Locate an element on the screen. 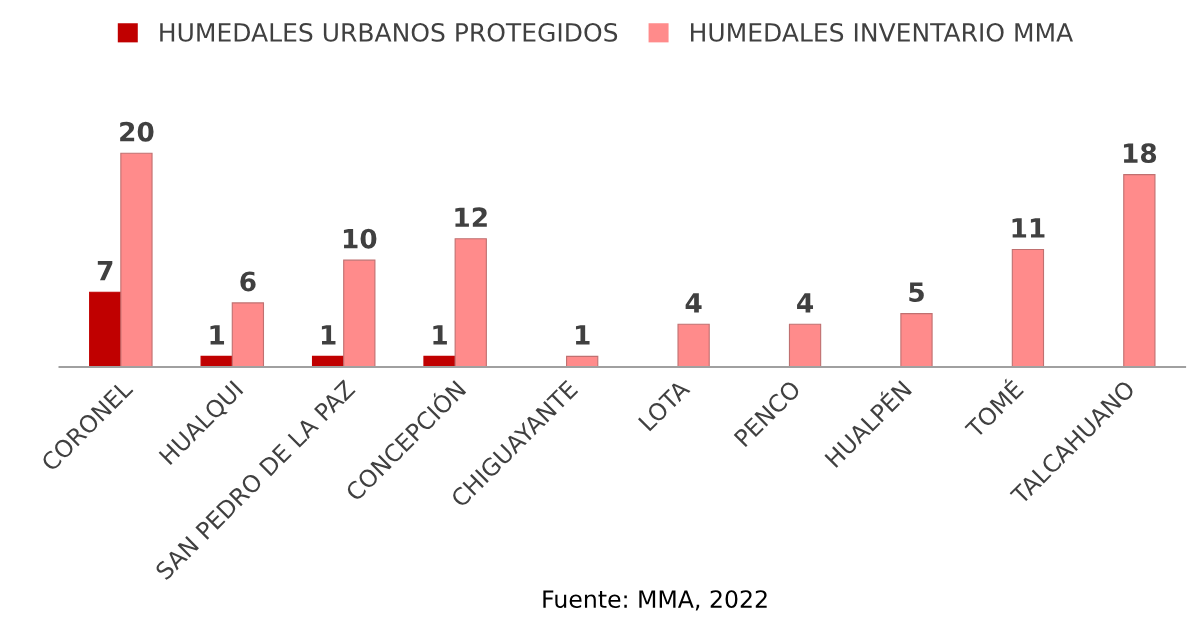 This screenshot has width=1191, height=620. data-label: 5 is located at coordinates (916, 292).